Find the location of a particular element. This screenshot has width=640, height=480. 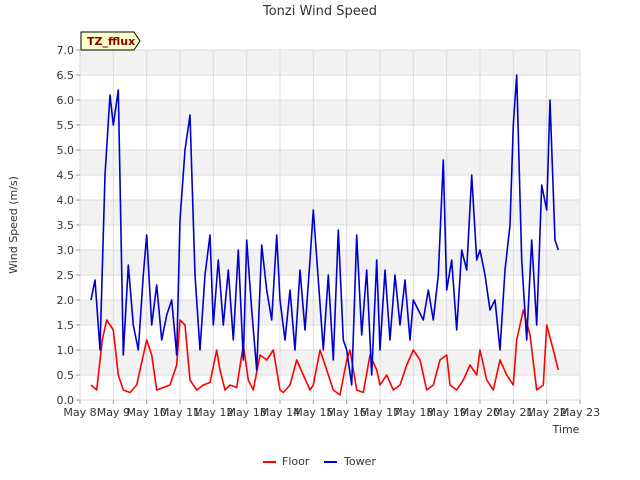

y-axis-label: Wind Speed (m/s) is located at coordinates (13, 225).